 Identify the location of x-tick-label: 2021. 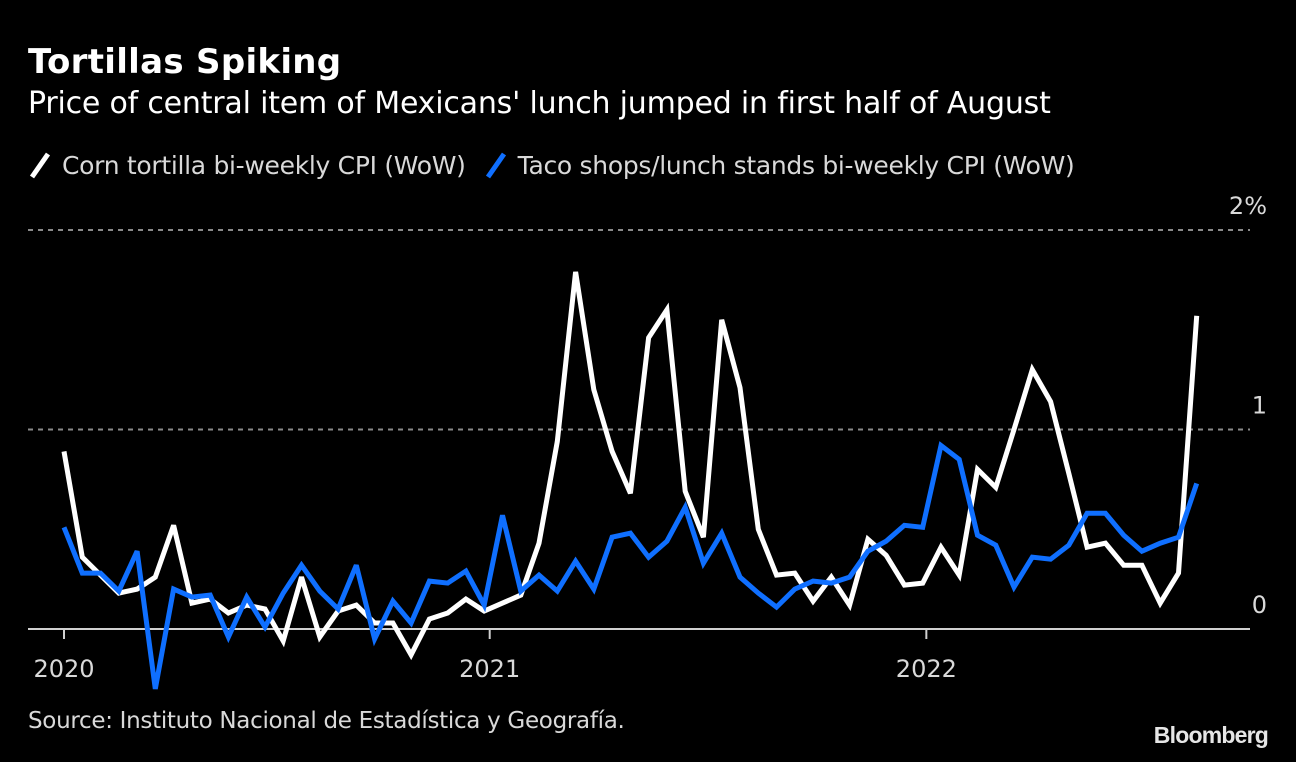
(489, 669).